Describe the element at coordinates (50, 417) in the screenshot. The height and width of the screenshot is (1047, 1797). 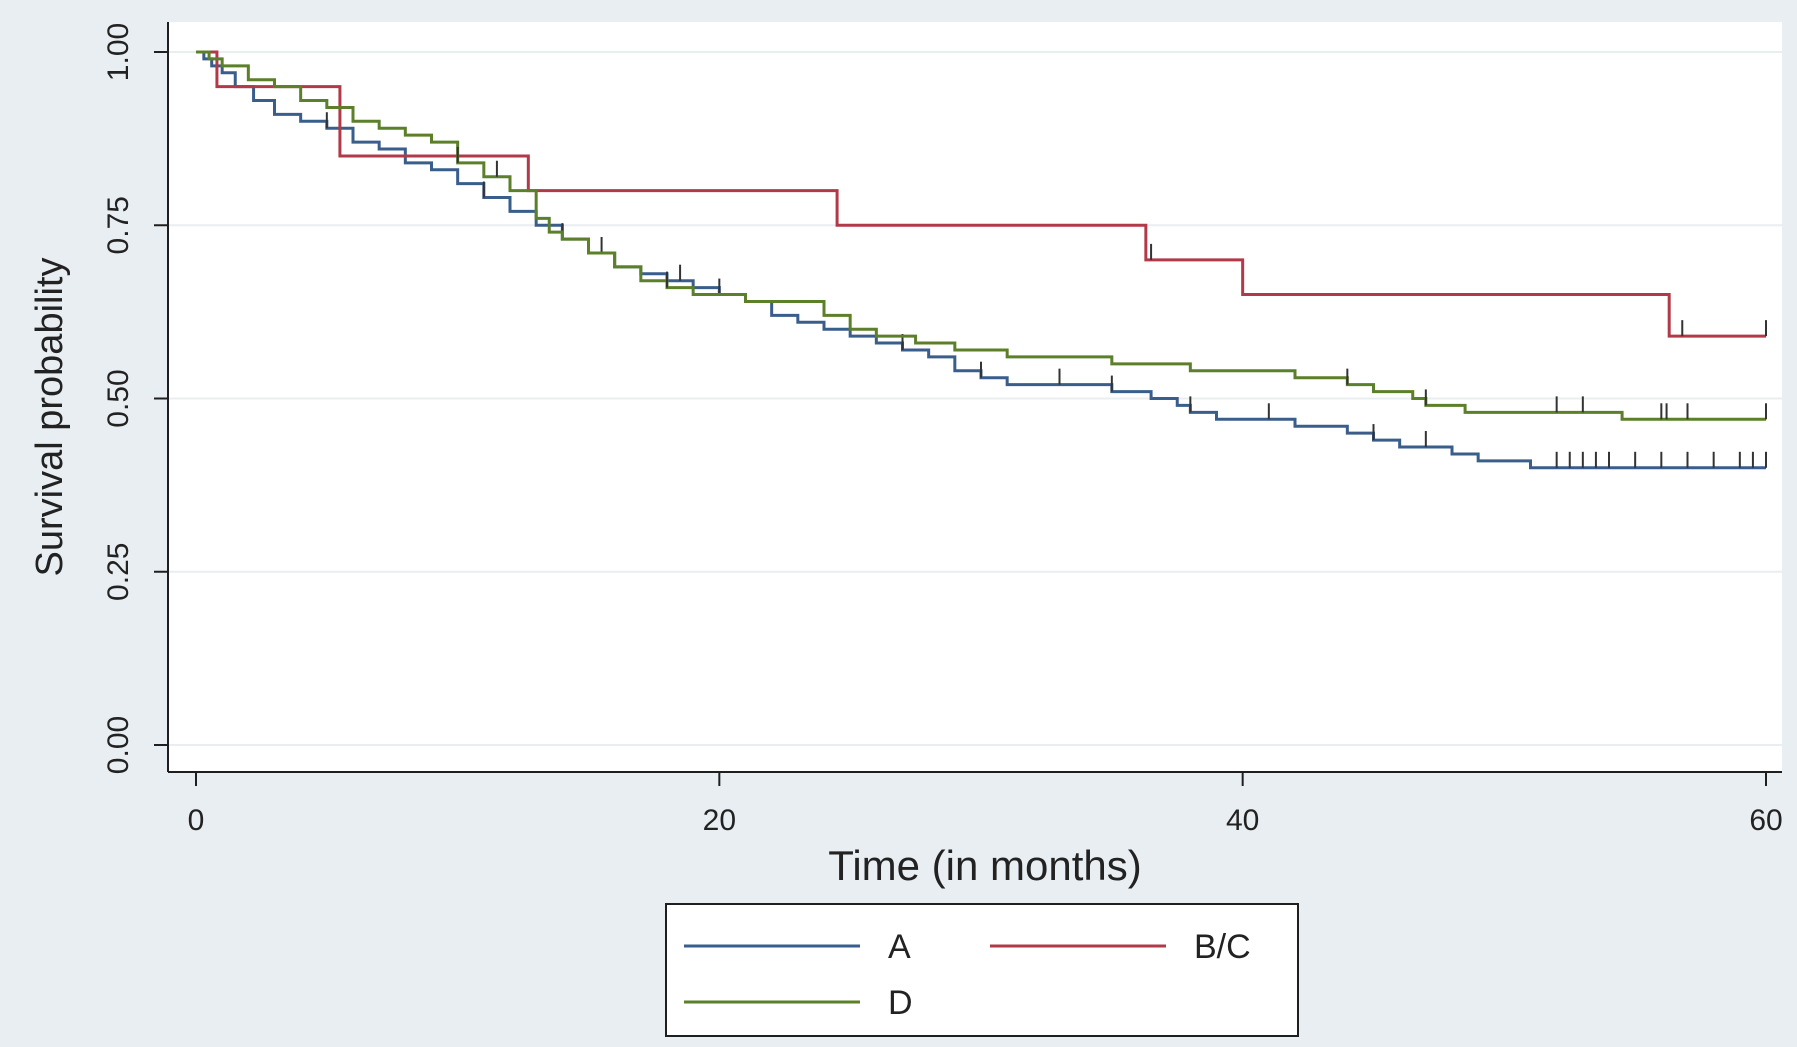
I see `y-axis-title: Survival probability` at that location.